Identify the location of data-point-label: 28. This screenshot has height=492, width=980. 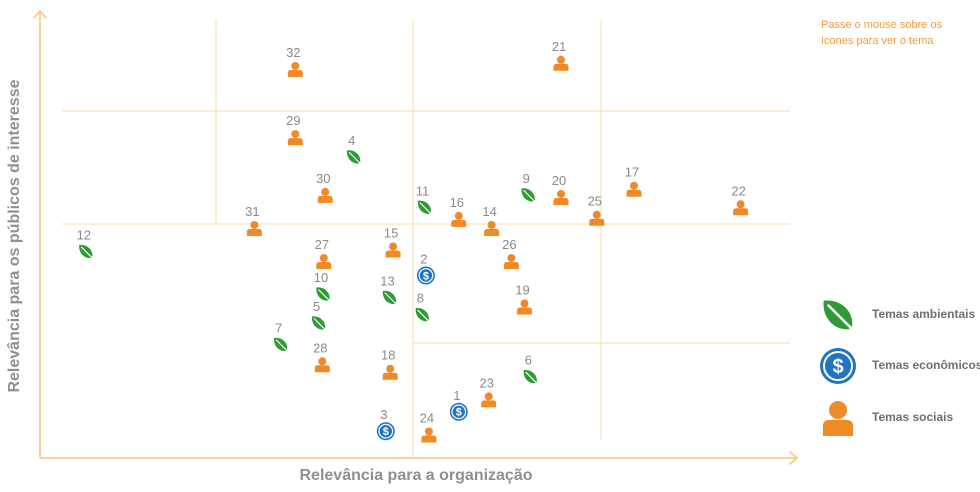
(320, 347).